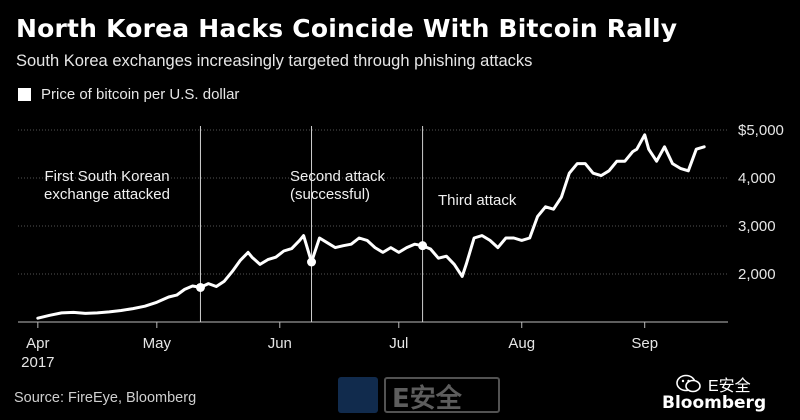 This screenshot has height=420, width=800. What do you see at coordinates (37, 343) in the screenshot?
I see `x-tick-label-0: Apr` at bounding box center [37, 343].